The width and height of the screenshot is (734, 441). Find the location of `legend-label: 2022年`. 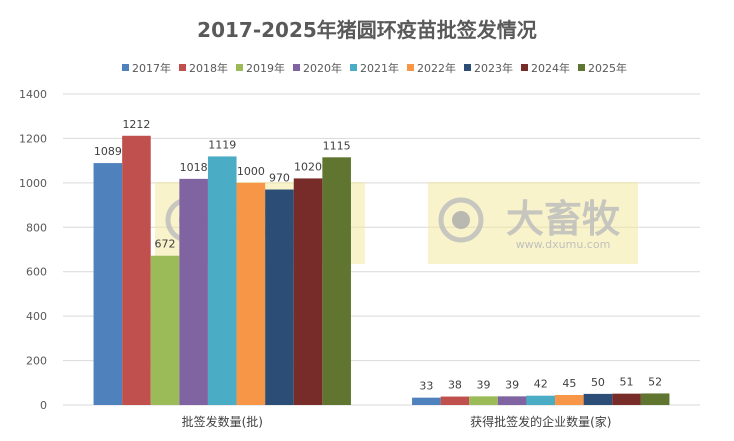

legend-label: 2022年 is located at coordinates (436, 68).